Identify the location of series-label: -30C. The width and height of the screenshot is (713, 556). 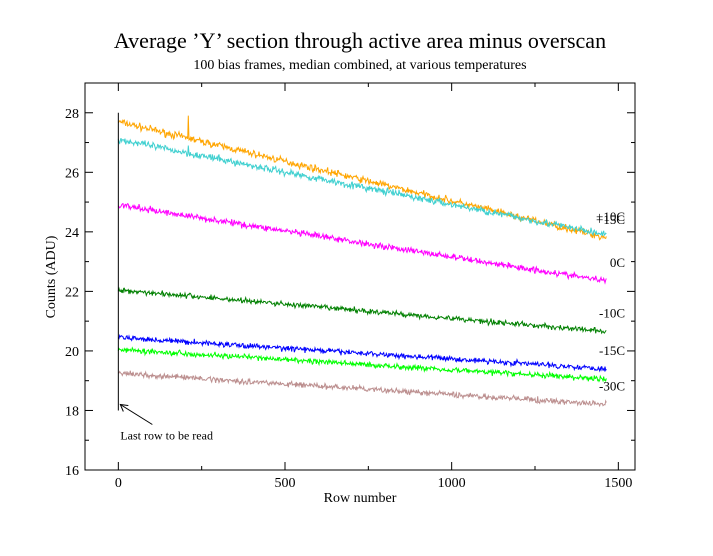
(612, 386).